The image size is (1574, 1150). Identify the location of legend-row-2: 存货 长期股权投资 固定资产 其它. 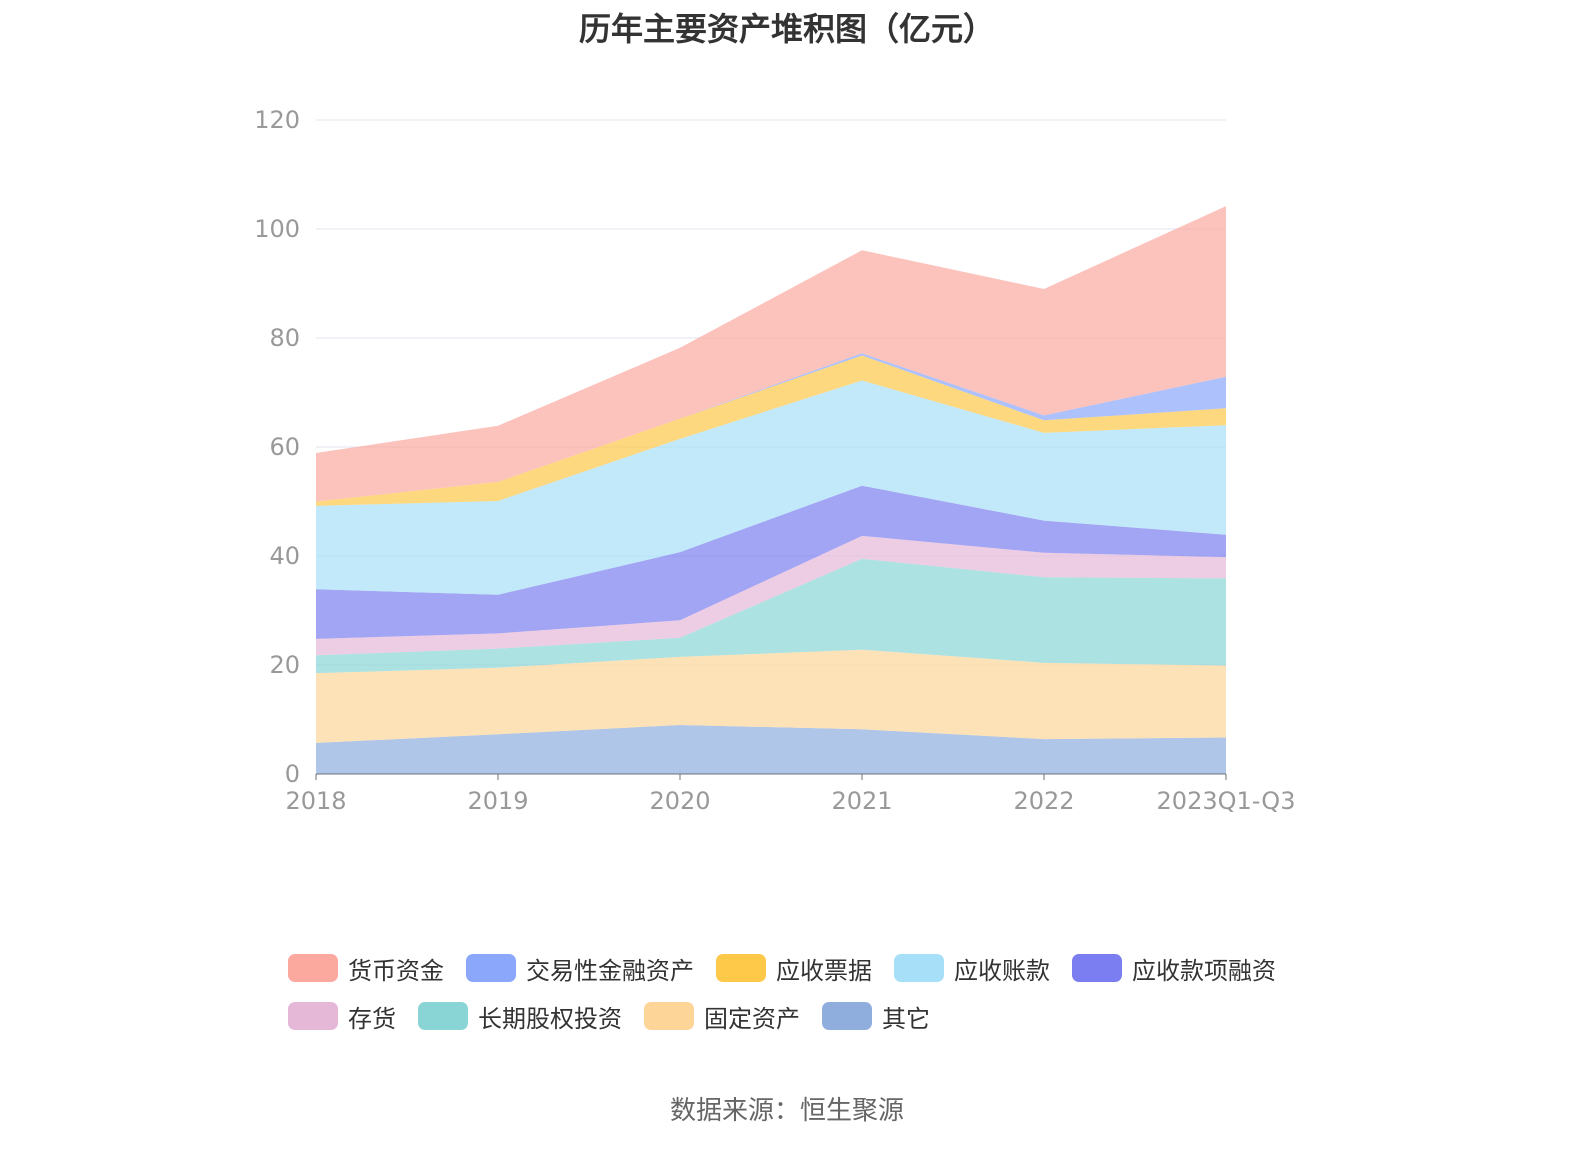
(793, 1016).